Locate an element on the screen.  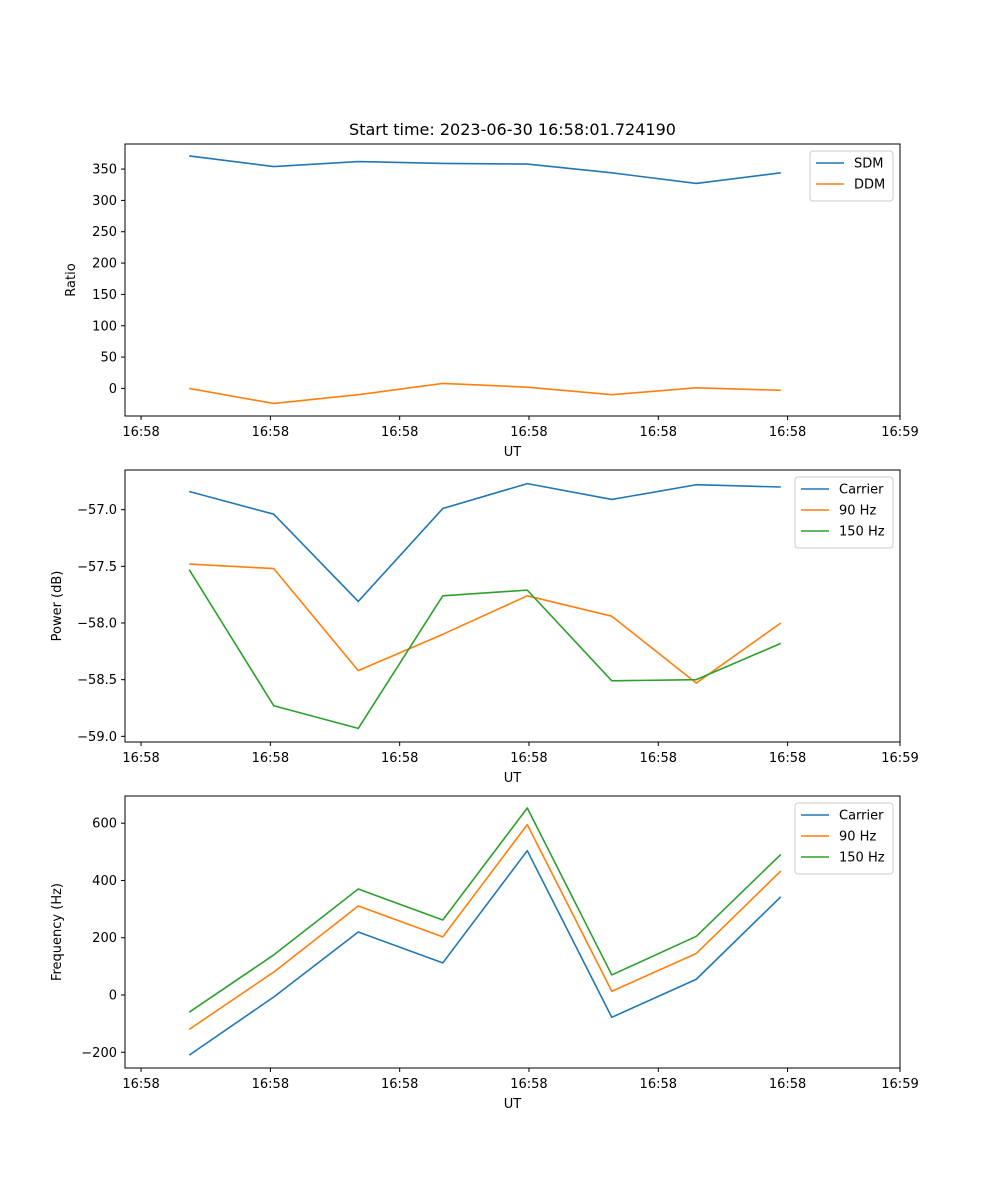
y-axis-label: Power (dB) is located at coordinates (57, 606).